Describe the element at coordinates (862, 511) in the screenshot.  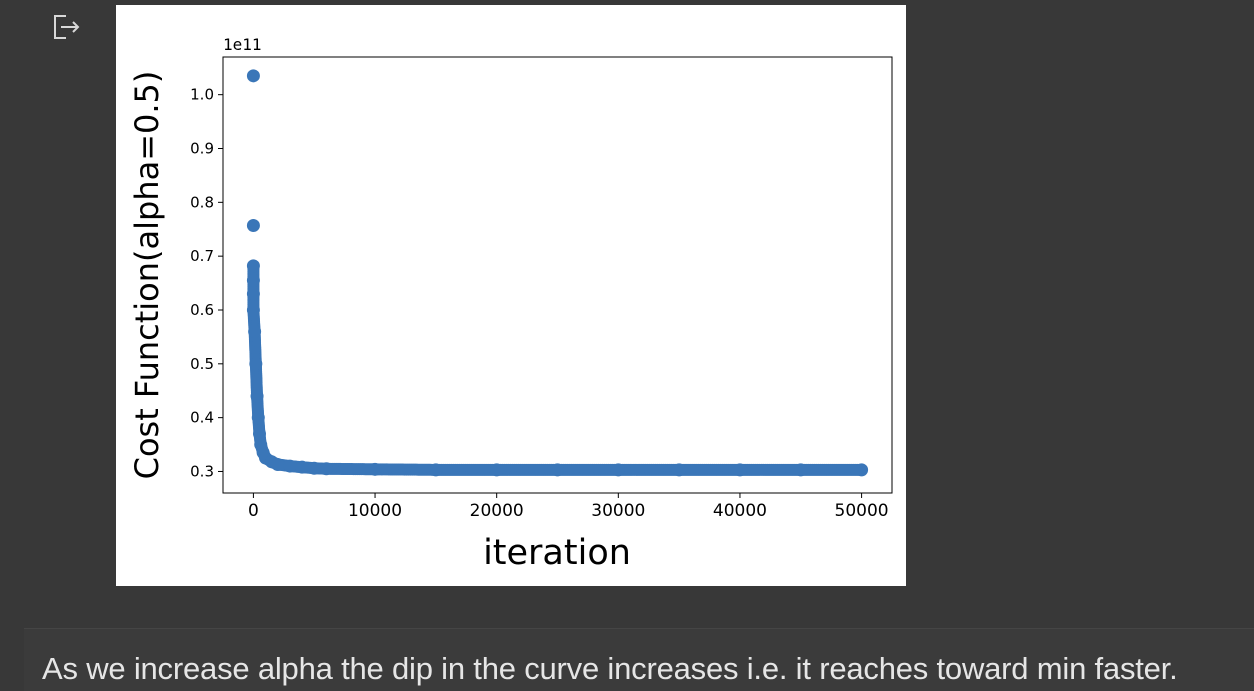
I see `x-tick-label: 50000` at that location.